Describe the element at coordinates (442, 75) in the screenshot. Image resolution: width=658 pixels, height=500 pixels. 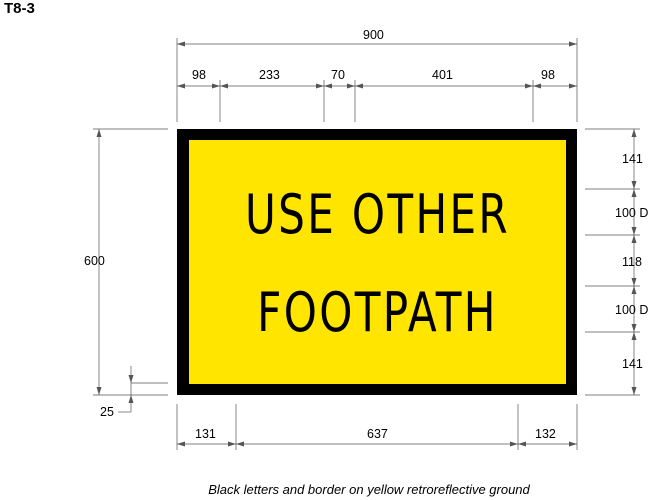
I see `dim-label-top-4: 401` at that location.